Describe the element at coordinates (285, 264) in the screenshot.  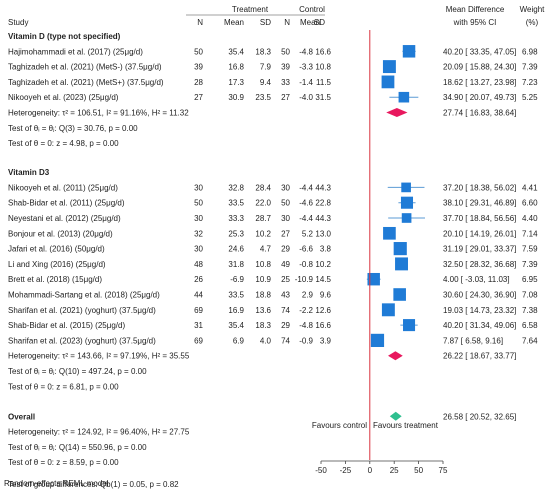
I see `control-n: 49` at that location.